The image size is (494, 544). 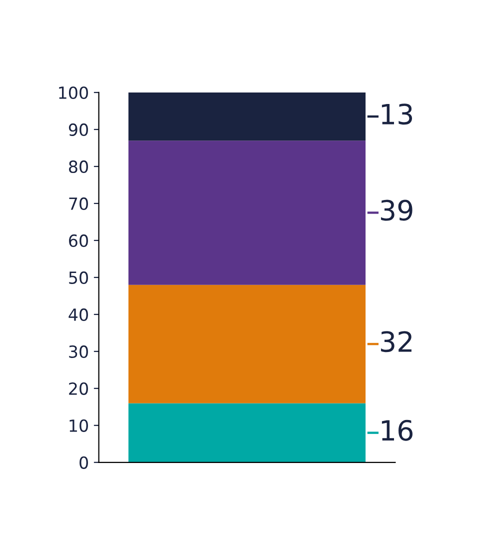 I want to click on y-tick-label: 10, so click(x=79, y=425).